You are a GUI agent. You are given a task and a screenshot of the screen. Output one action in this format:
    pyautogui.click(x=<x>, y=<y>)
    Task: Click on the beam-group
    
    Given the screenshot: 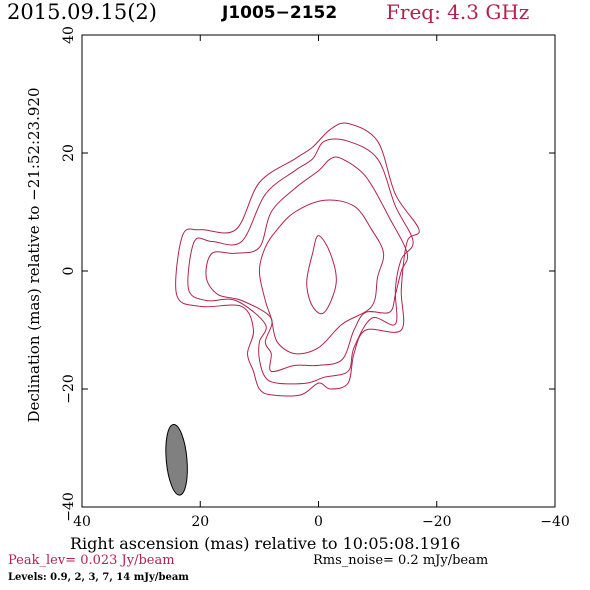 What is the action you would take?
    pyautogui.click(x=176, y=460)
    